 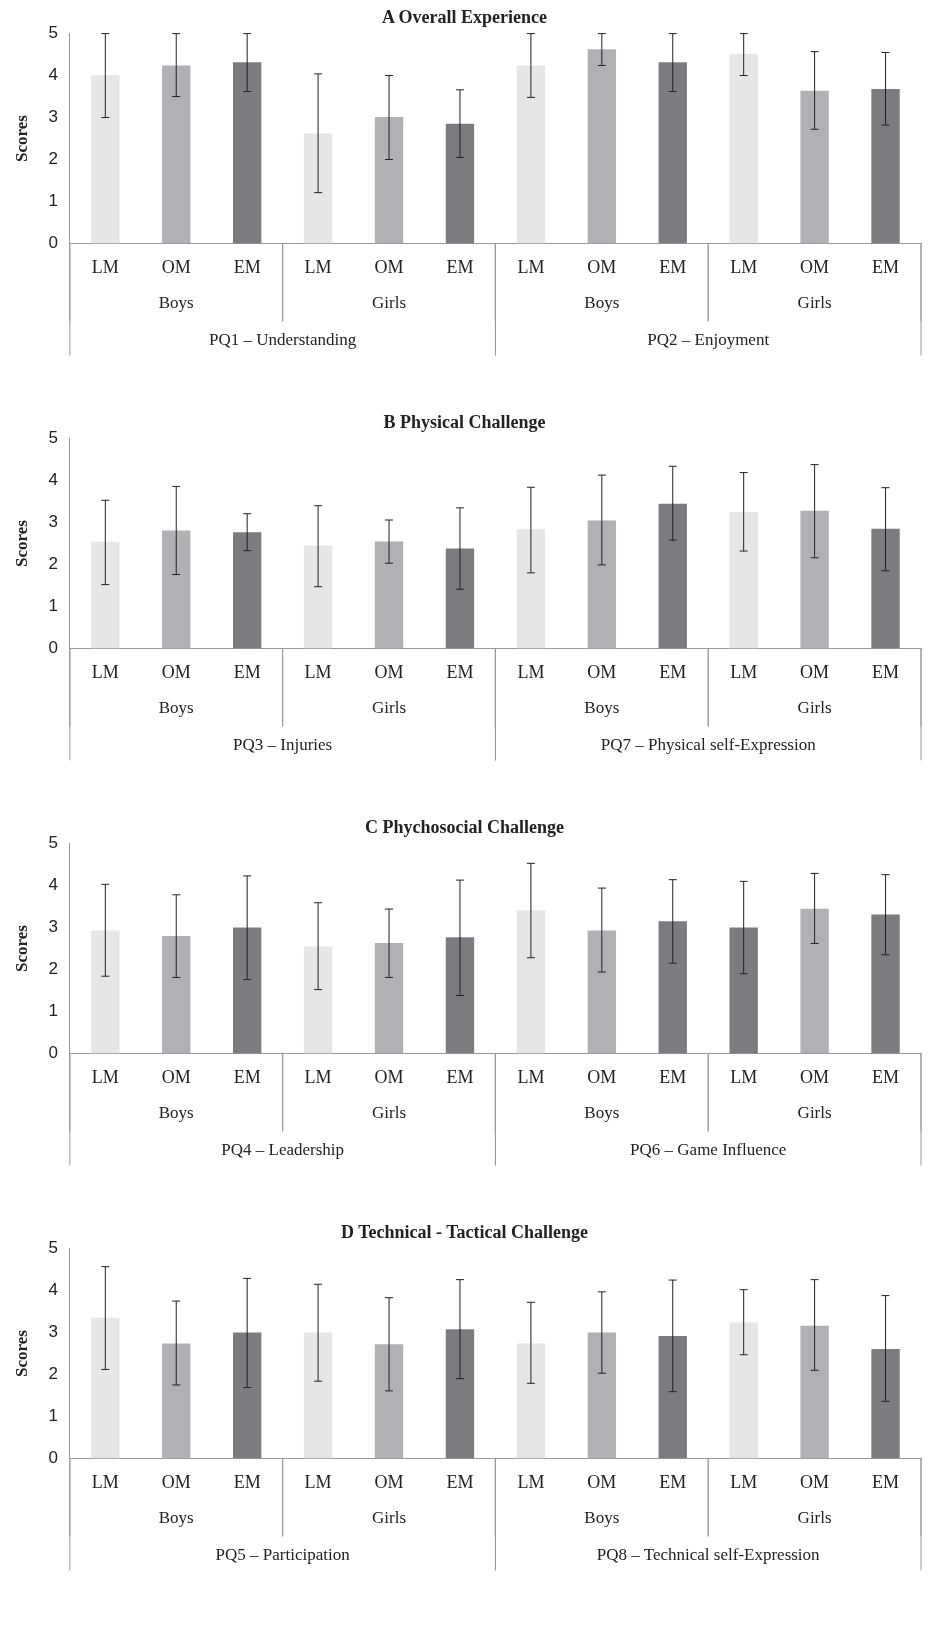 I want to click on text: PQ2 – Enjoyment, so click(x=708, y=339).